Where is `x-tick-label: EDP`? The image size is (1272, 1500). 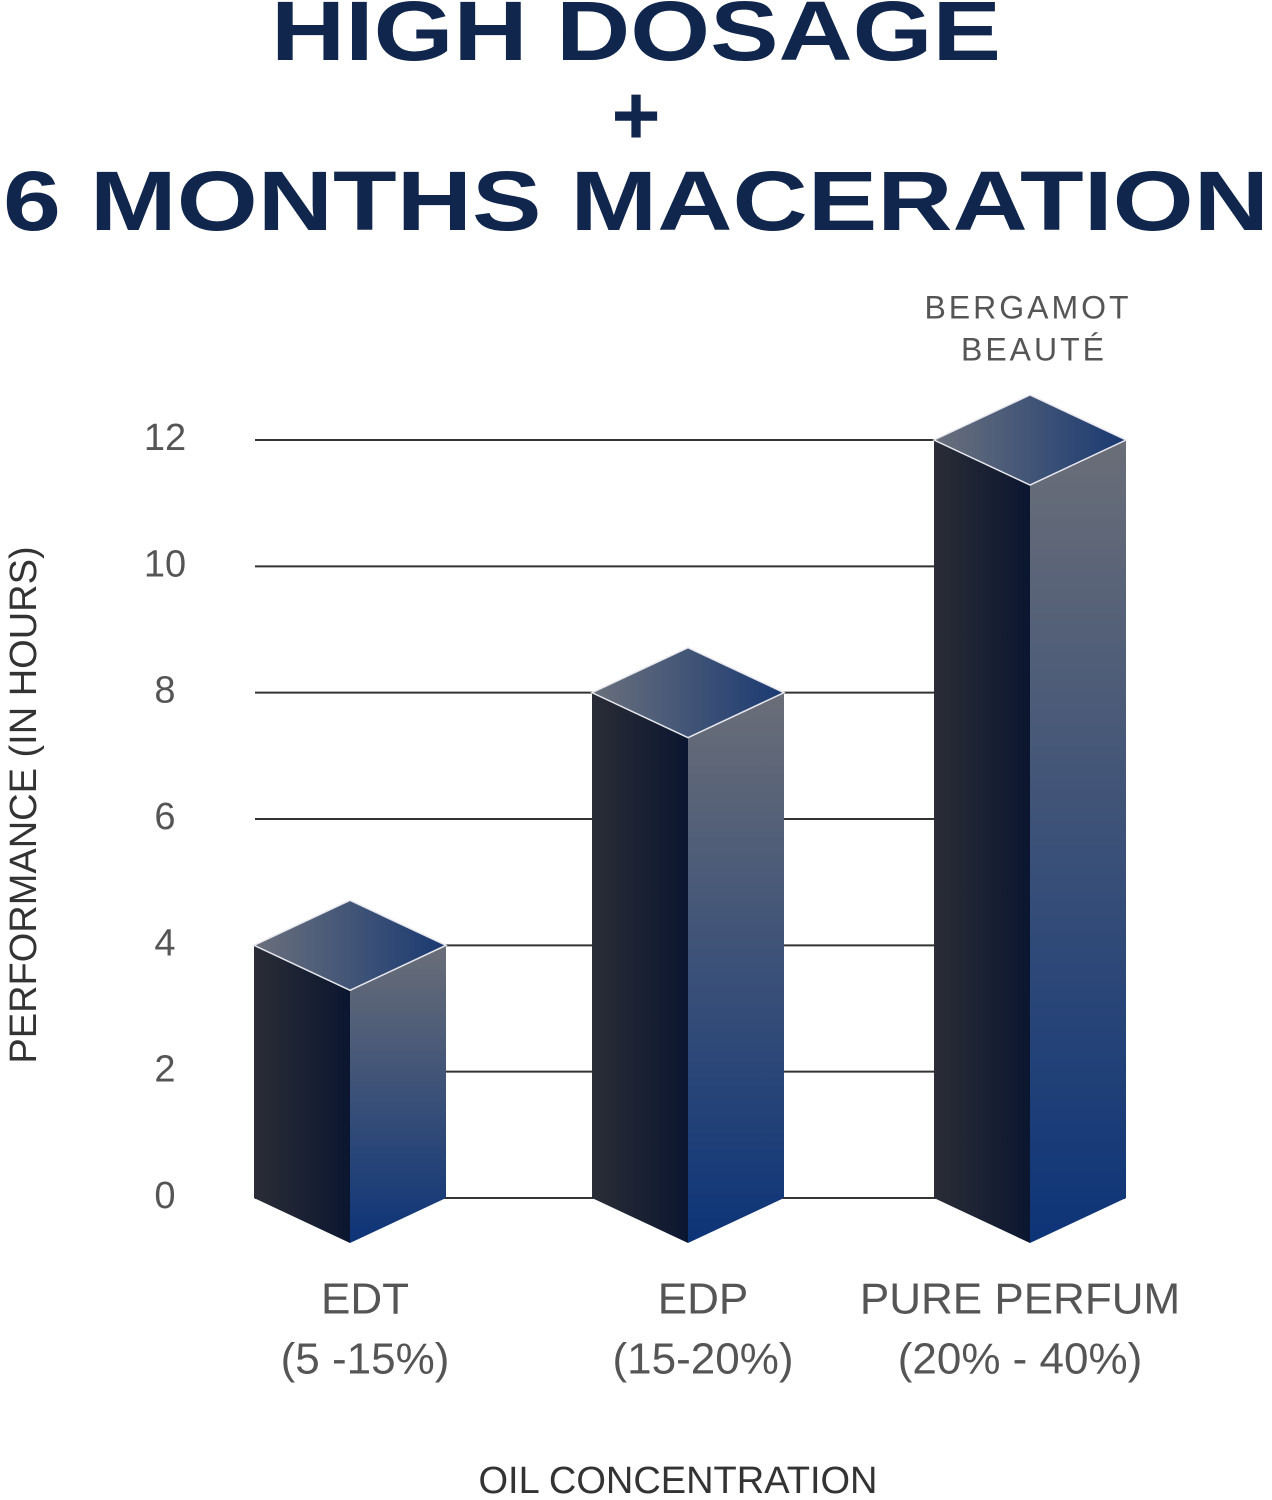 x-tick-label: EDP is located at coordinates (703, 1299).